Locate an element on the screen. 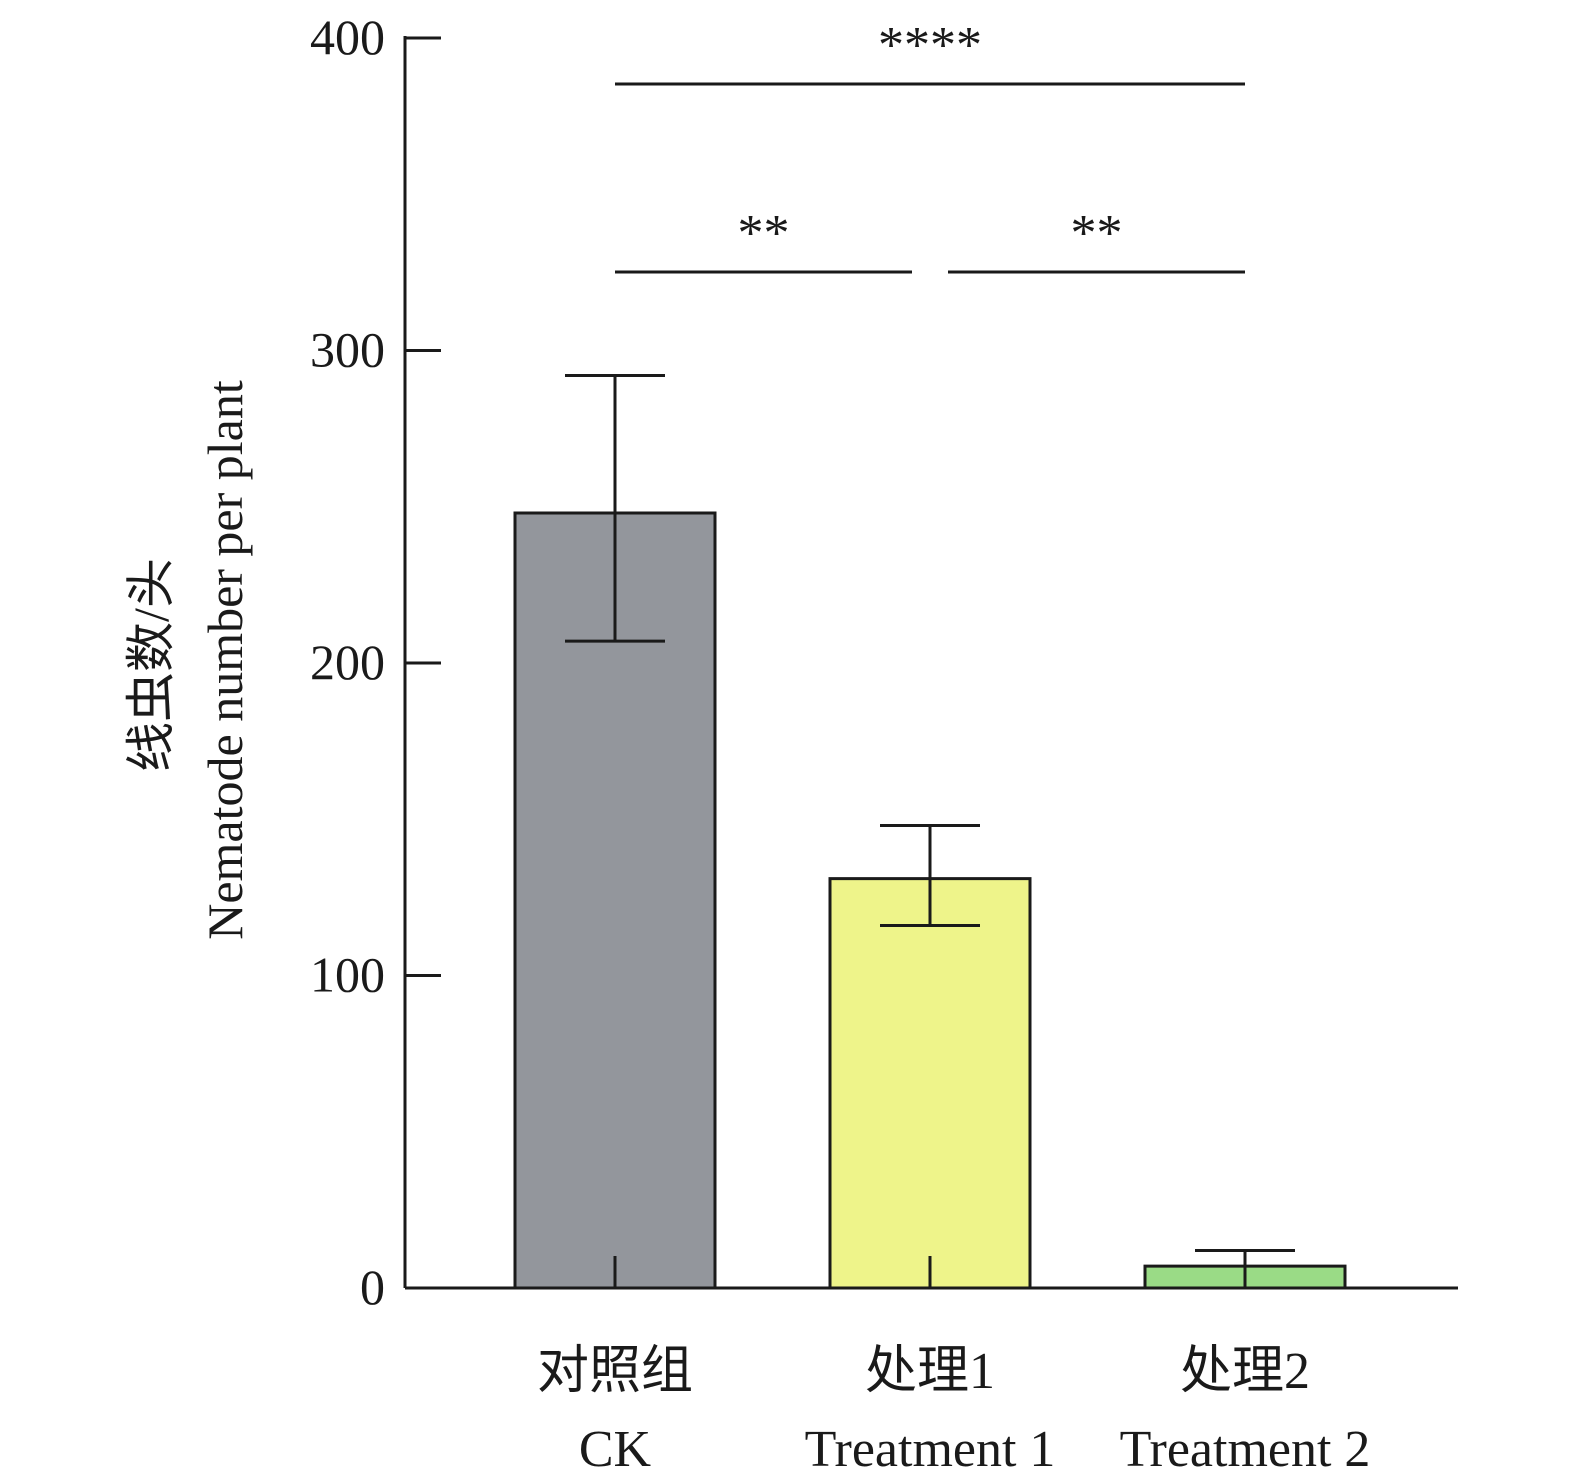  y-tick-label-0: 0 is located at coordinates (372, 1287).